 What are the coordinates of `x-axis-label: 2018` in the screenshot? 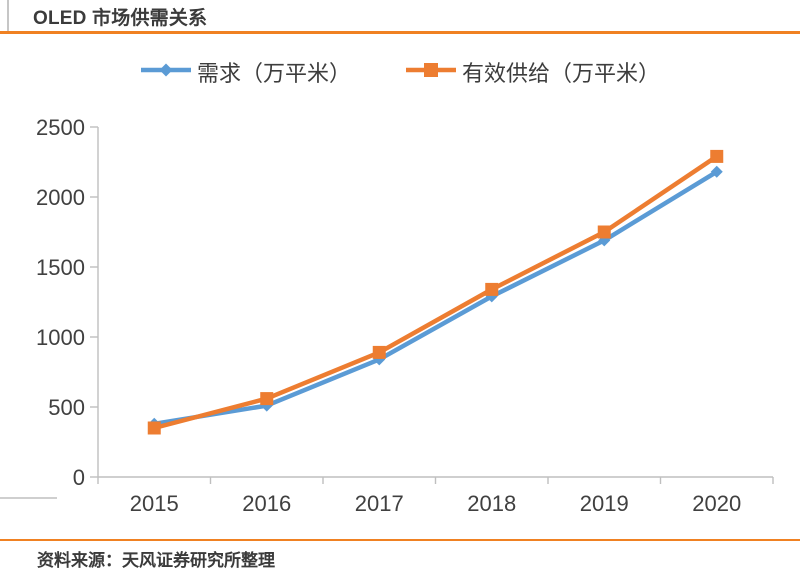 It's located at (491, 503).